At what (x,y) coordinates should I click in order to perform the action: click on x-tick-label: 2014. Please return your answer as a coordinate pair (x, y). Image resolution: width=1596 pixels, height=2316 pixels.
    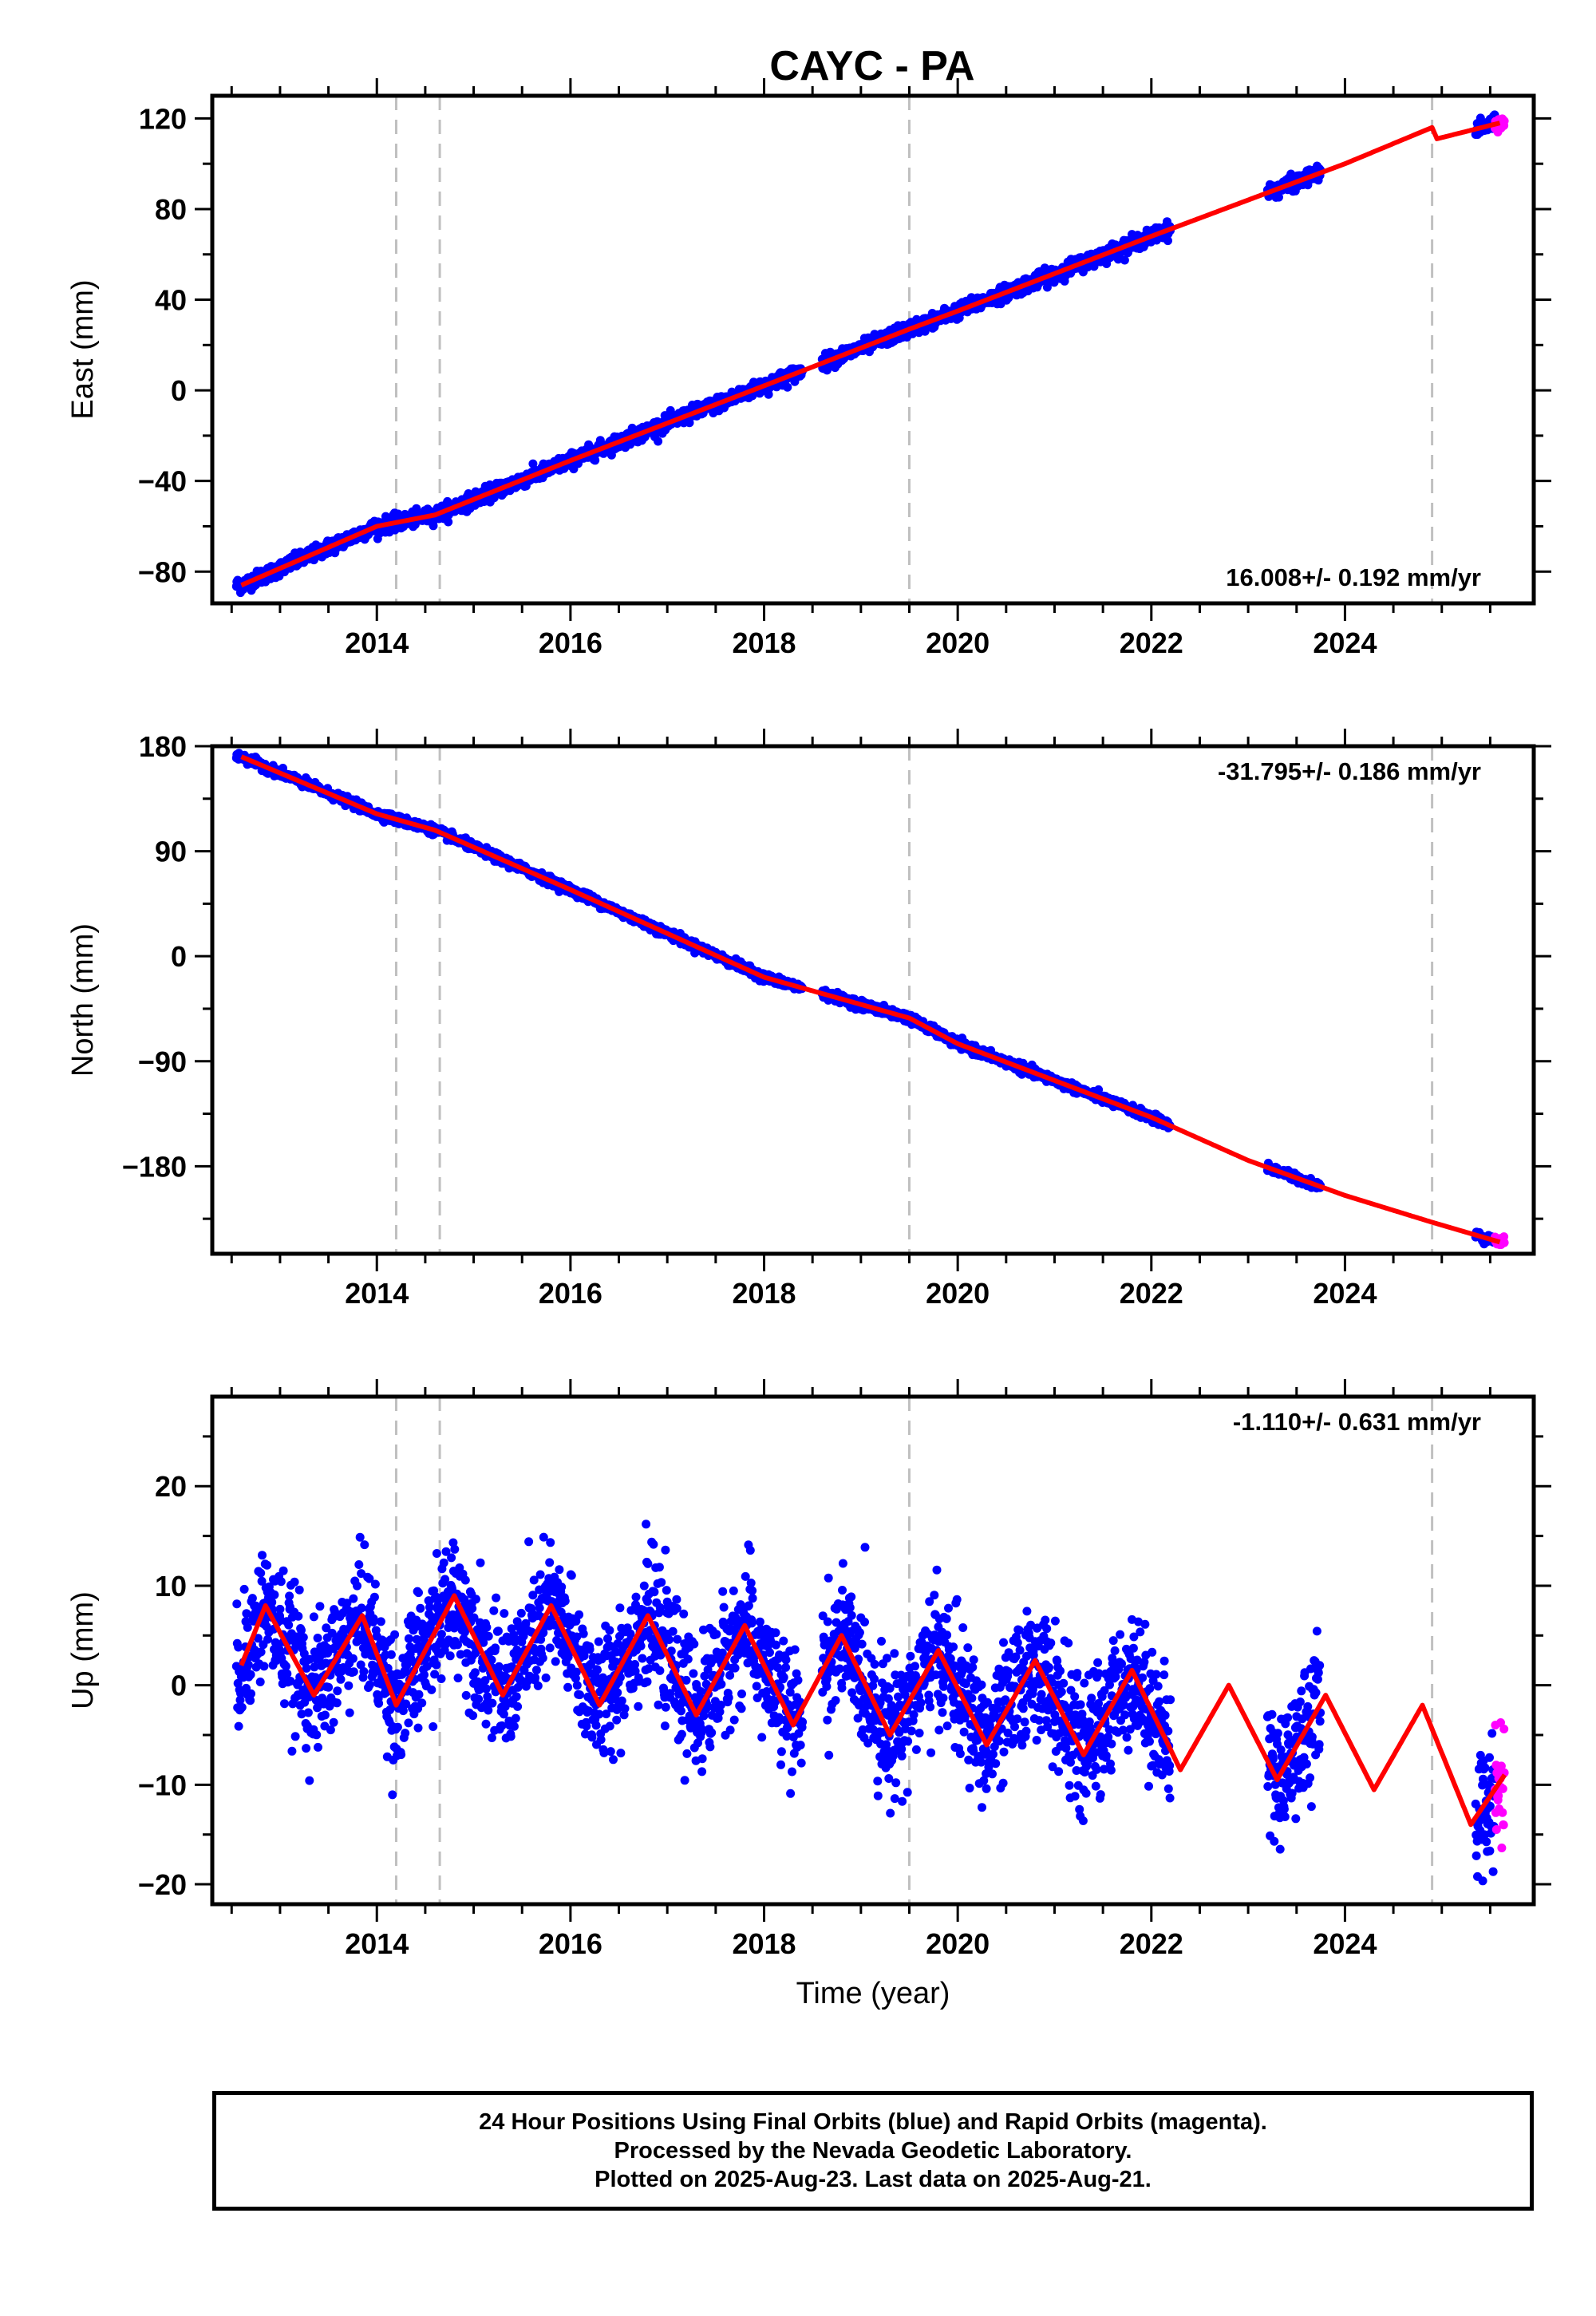
    Looking at the image, I should click on (377, 642).